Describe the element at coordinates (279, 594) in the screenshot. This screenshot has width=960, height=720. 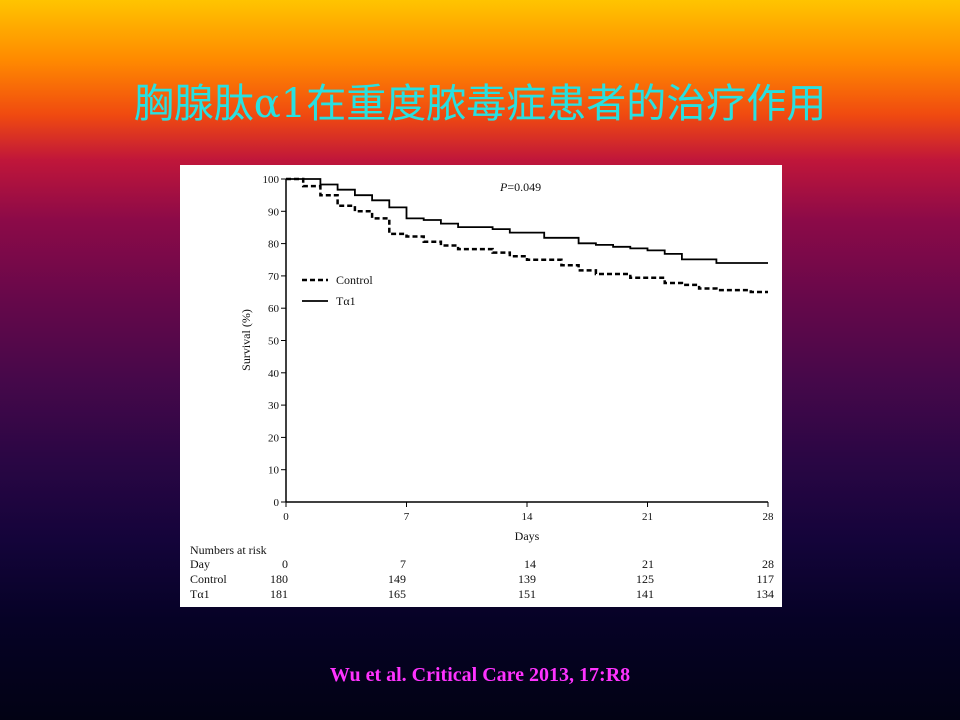
I see `risk-cell: 181` at that location.